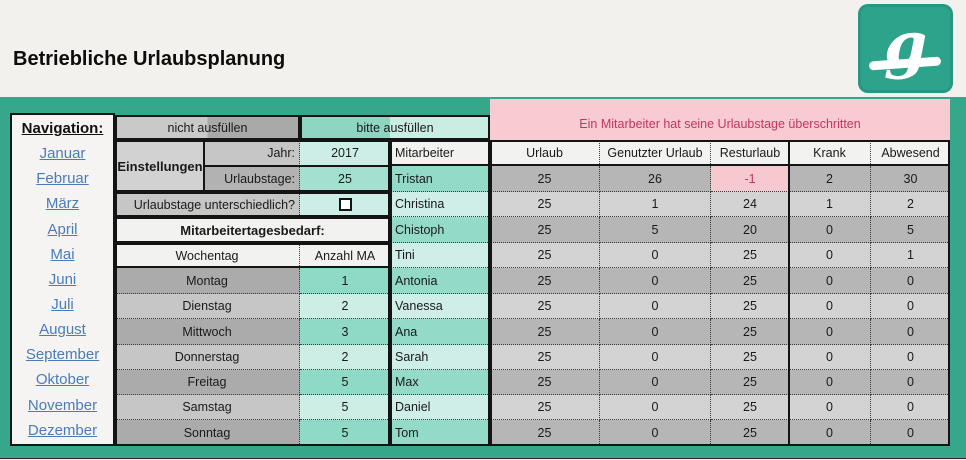 Image resolution: width=966 pixels, height=460 pixels. Describe the element at coordinates (62, 179) in the screenshot. I see `nav-link-februar: Februar` at that location.